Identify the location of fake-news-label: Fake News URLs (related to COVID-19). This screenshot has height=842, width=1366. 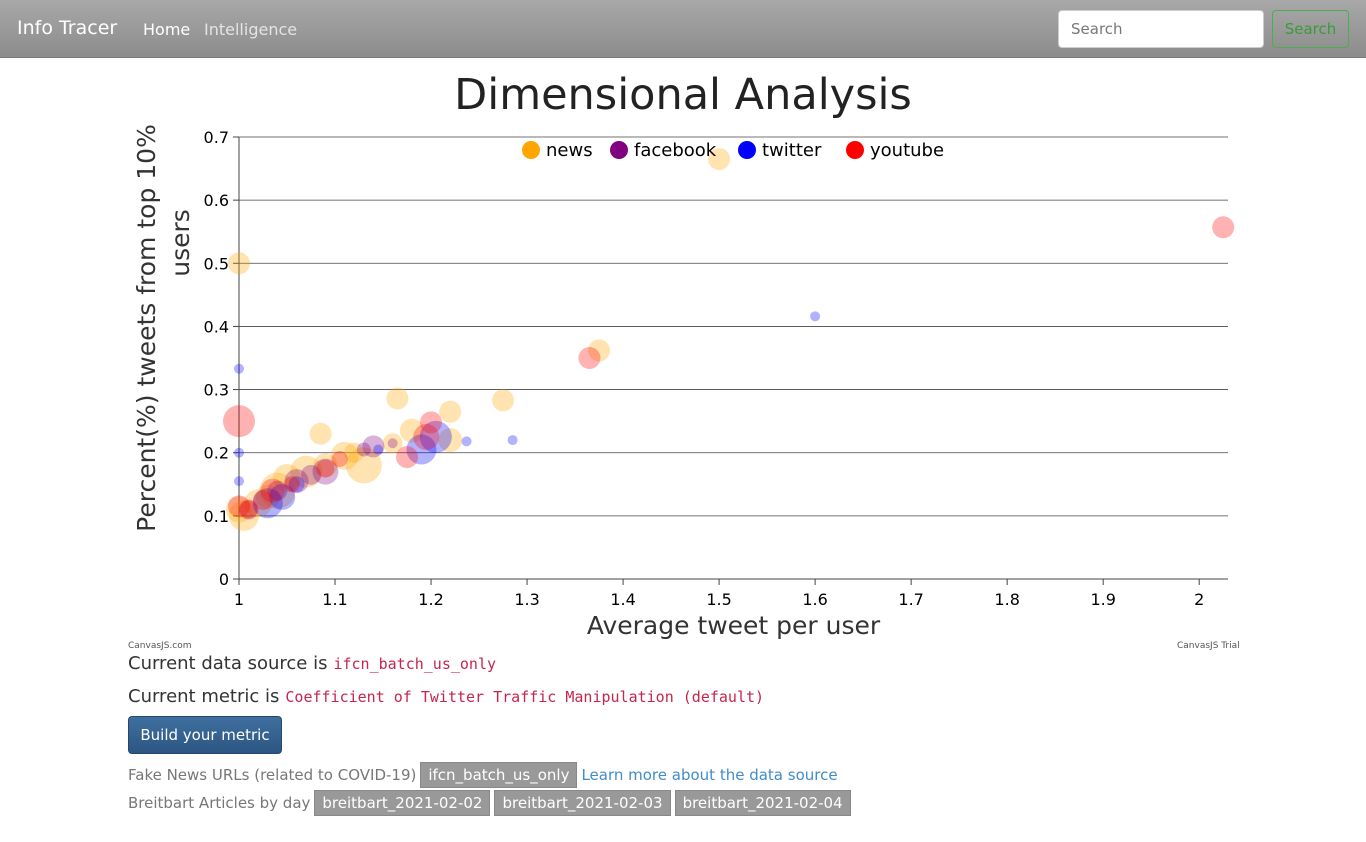
(272, 775).